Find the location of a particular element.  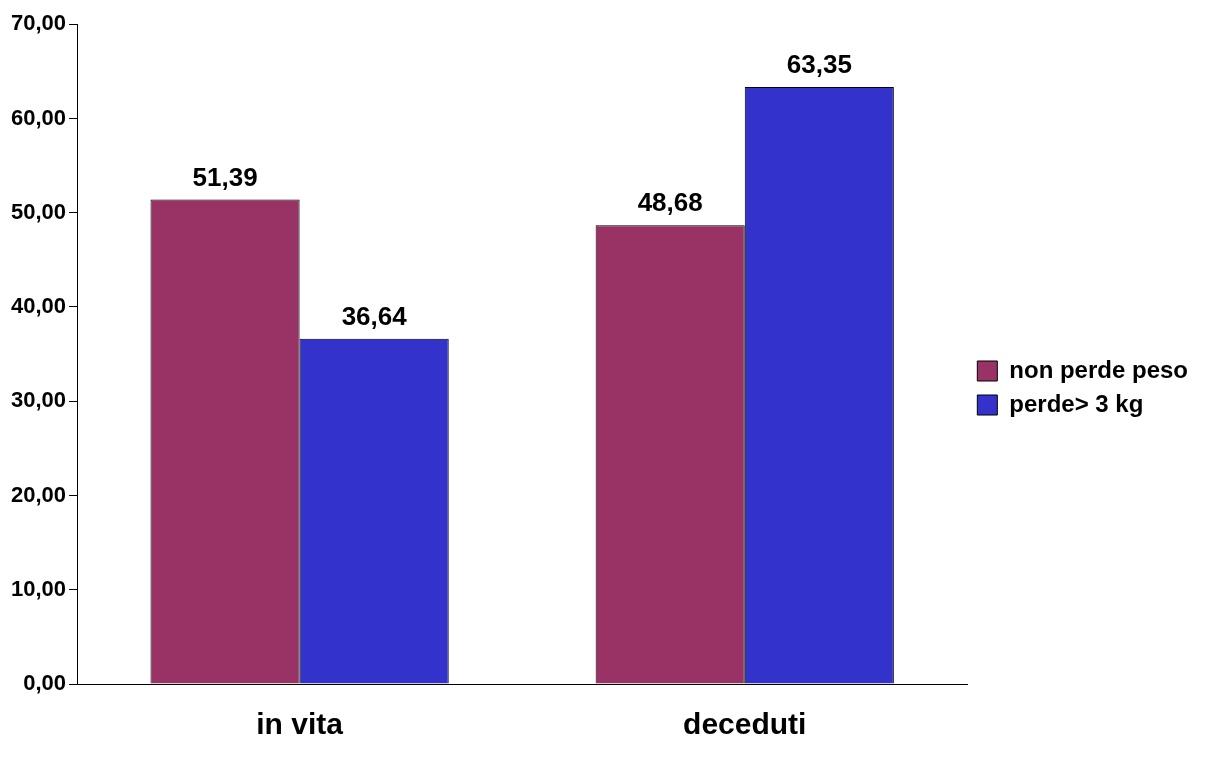

data-label: 51,39 is located at coordinates (225, 176).